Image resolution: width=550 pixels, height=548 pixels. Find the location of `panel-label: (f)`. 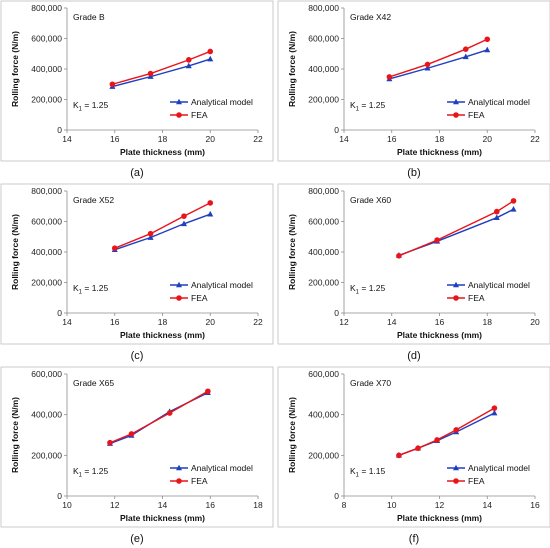

panel-label: (f) is located at coordinates (414, 539).